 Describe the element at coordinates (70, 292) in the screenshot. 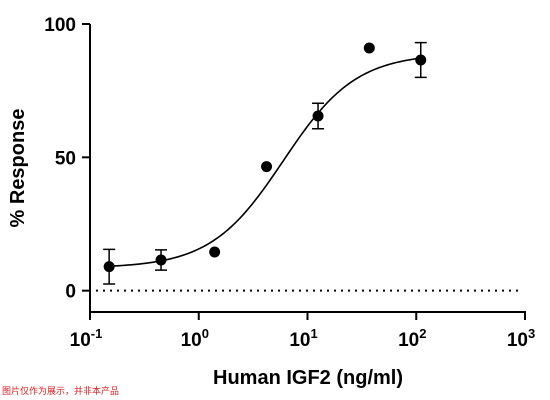

I see `y-tick-label-0: 0` at that location.